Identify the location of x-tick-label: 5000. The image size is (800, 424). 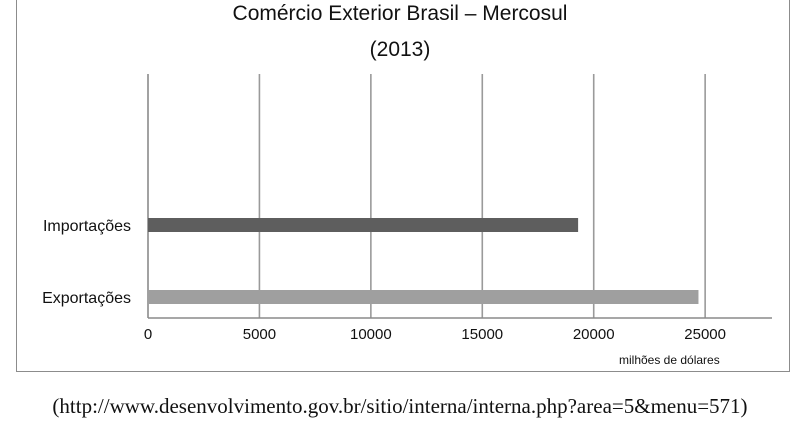
(259, 334).